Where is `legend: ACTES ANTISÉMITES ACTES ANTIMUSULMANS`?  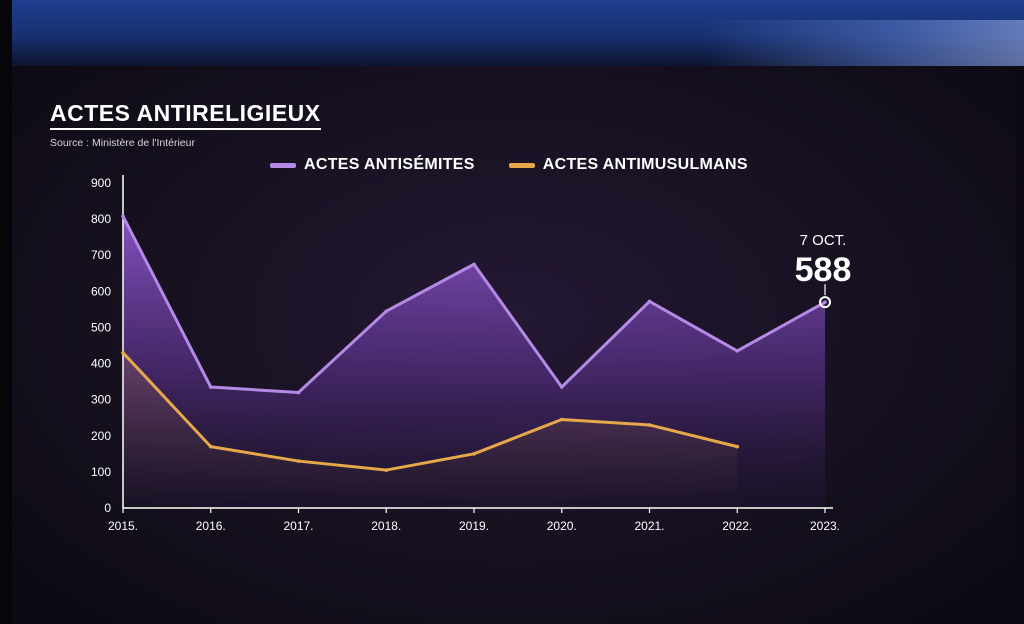 legend: ACTES ANTISÉMITES ACTES ANTIMUSULMANS is located at coordinates (509, 165).